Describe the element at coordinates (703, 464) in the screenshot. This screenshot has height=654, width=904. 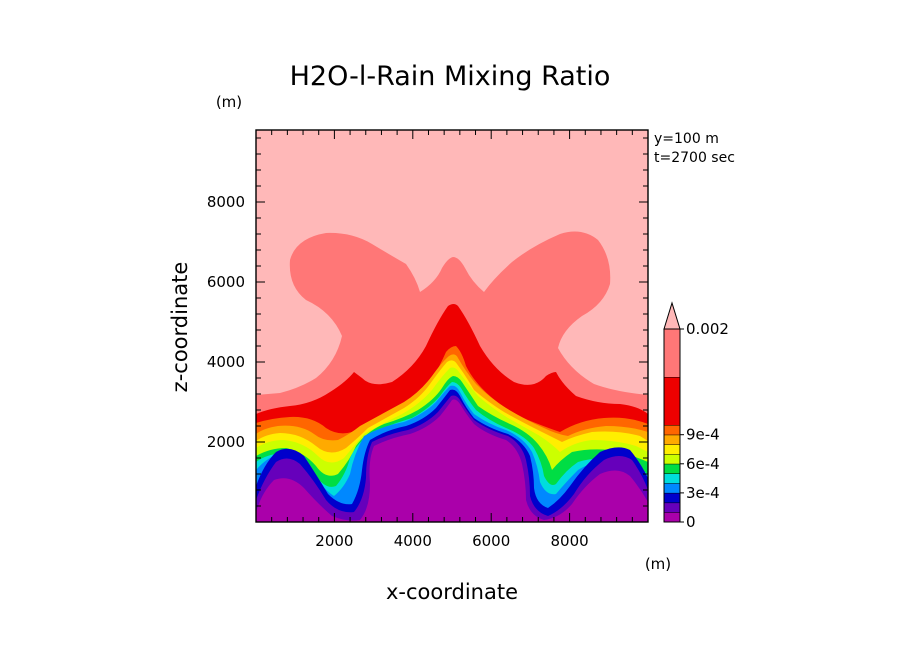
I see `colorbar-label: 6e-4` at that location.